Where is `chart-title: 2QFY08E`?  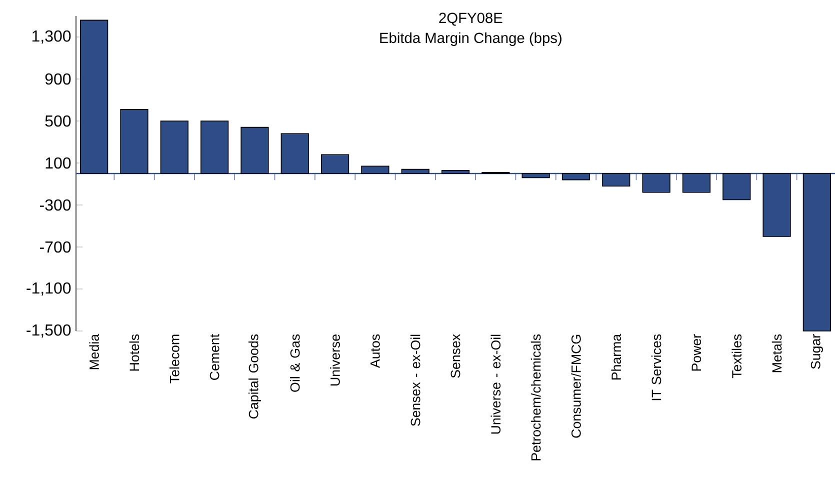 chart-title: 2QFY08E is located at coordinates (470, 19).